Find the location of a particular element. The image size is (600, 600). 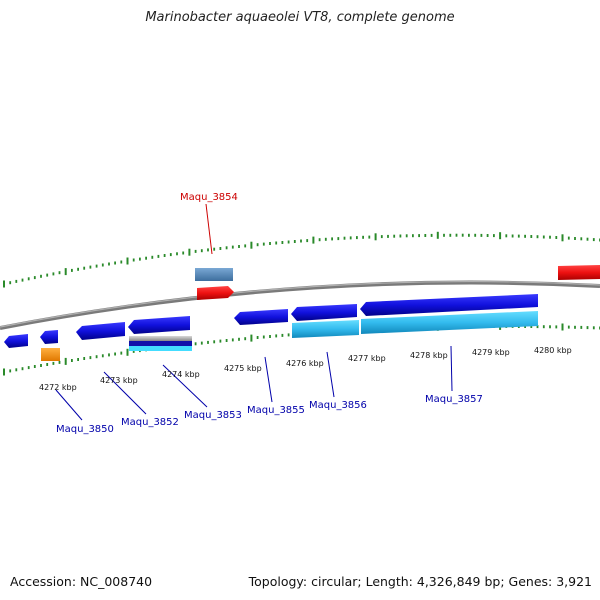

tick-label: 4278 kbp is located at coordinates (429, 355).